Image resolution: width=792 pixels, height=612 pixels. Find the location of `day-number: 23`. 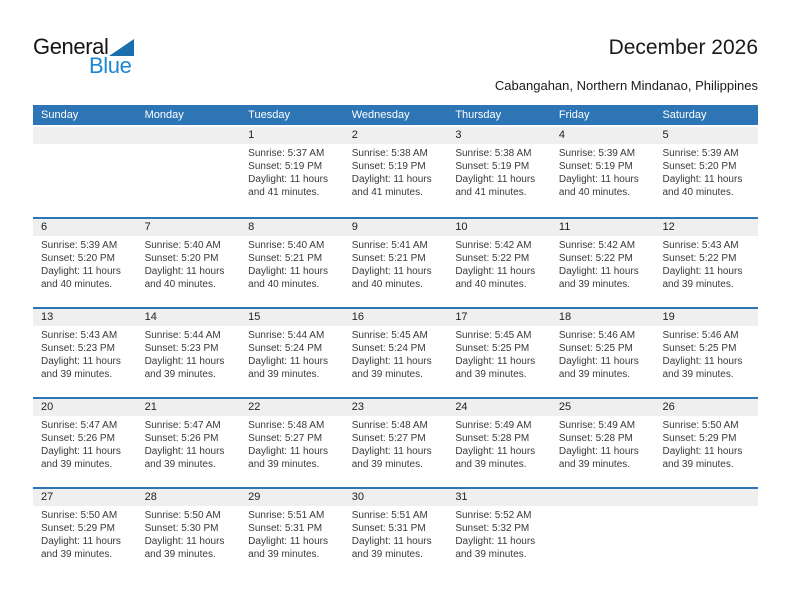

day-number: 23 is located at coordinates (357, 407).